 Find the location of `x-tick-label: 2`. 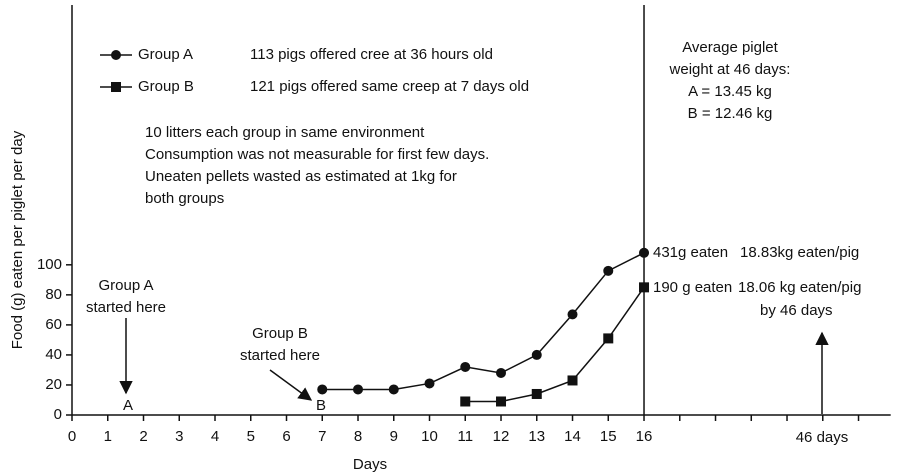

x-tick-label: 2 is located at coordinates (143, 436).